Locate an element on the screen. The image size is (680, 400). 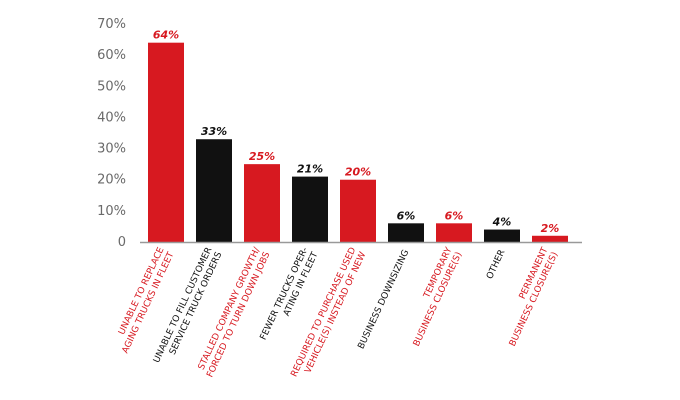
y-tick-label: 0 is located at coordinates (122, 242).